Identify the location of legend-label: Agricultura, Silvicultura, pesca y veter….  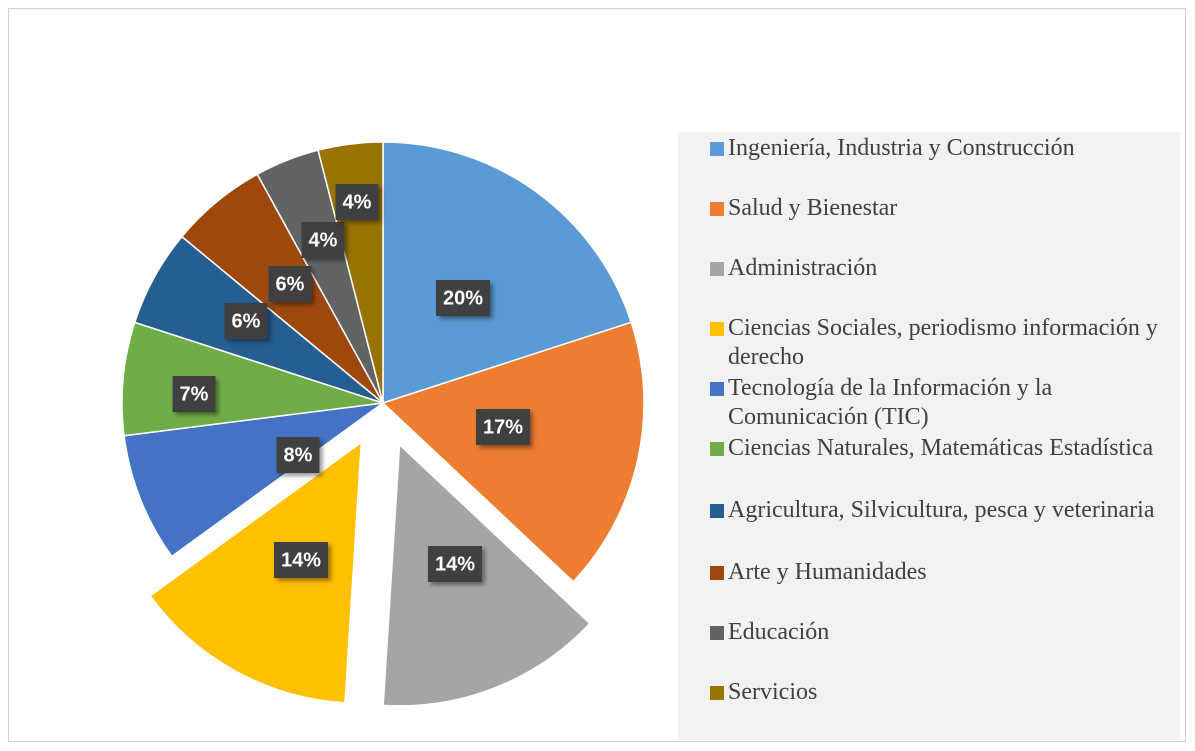
(941, 510).